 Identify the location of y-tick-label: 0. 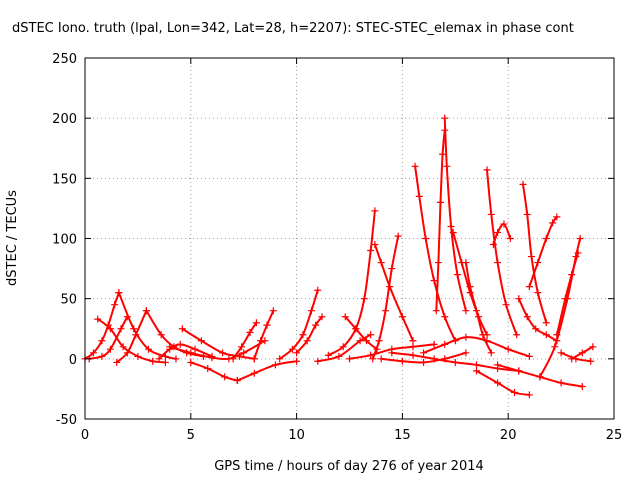
(73, 360).